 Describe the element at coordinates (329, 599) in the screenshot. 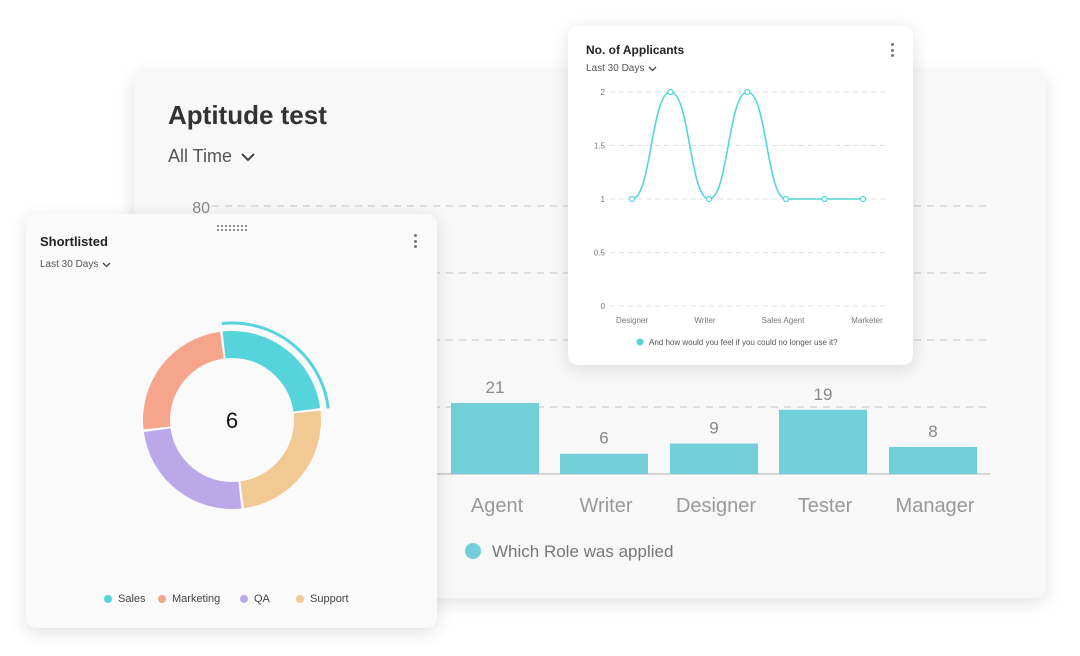

I see `legend-label: Support` at that location.